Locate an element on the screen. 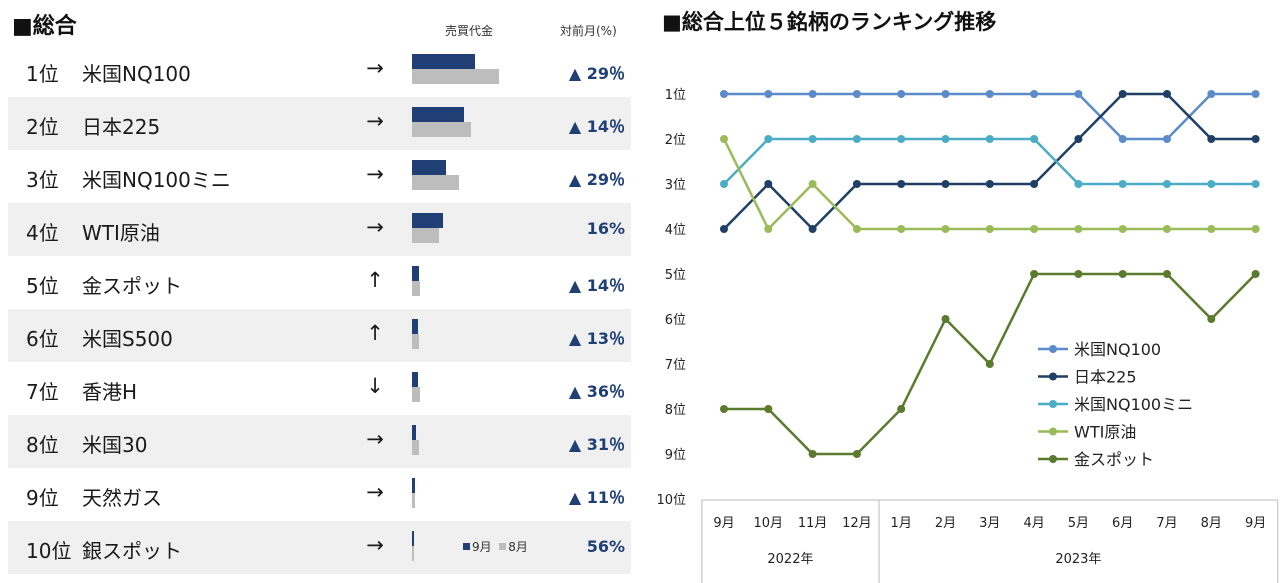 Image resolution: width=1286 pixels, height=583 pixels. x-tick-label: 9月 is located at coordinates (723, 523).